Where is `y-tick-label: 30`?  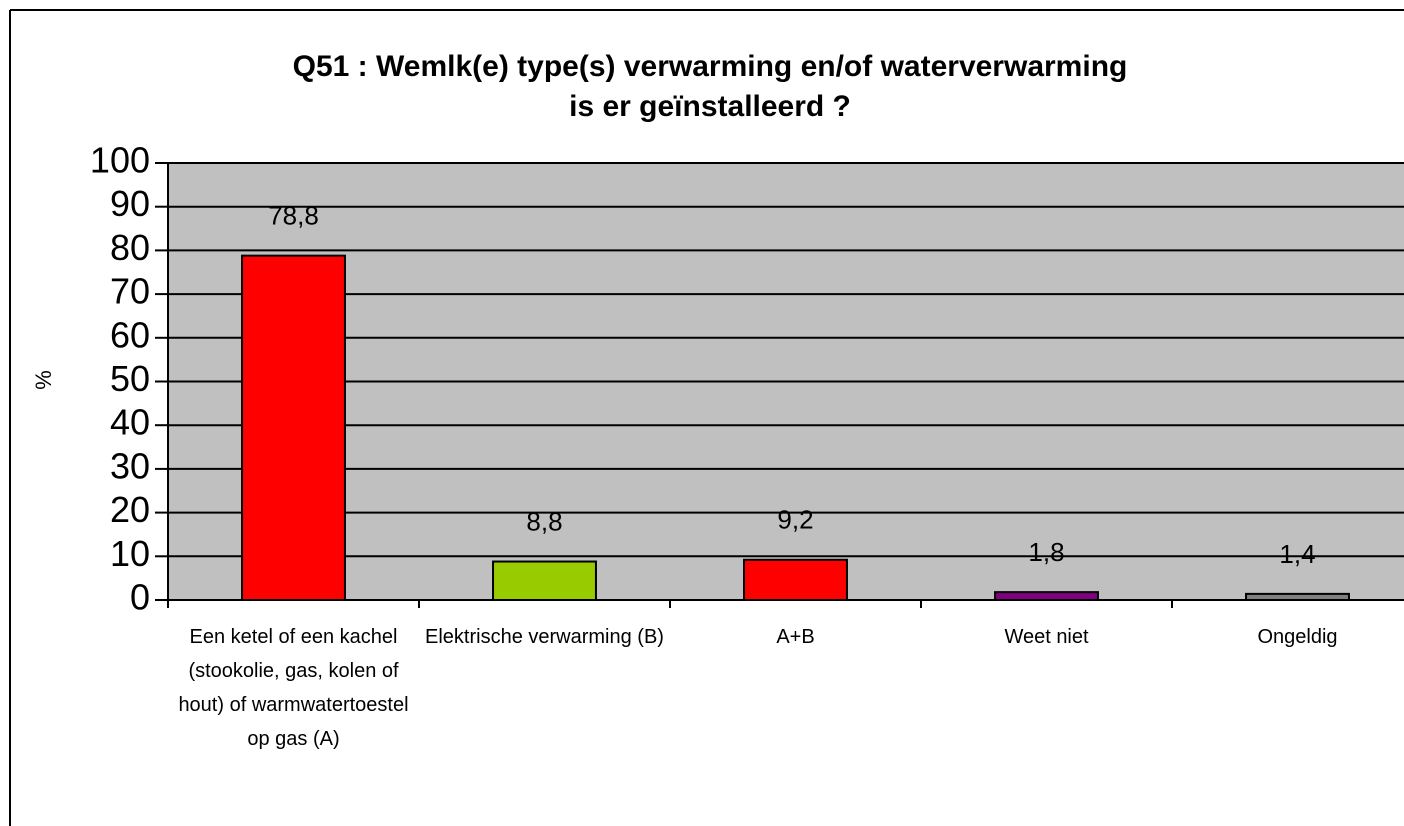 y-tick-label: 30 is located at coordinates (130, 465).